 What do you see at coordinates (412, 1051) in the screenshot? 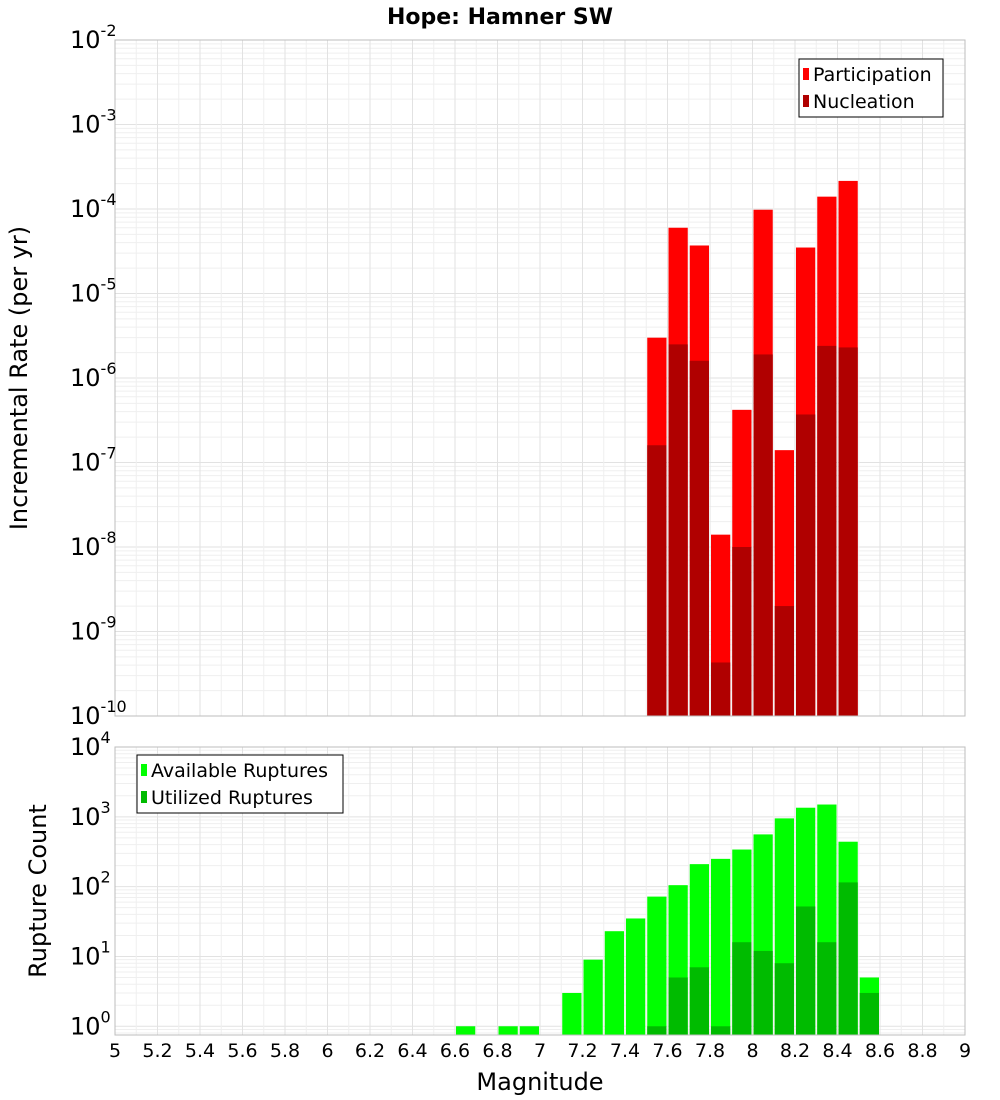
I see `x-tick-label: 6.4` at bounding box center [412, 1051].